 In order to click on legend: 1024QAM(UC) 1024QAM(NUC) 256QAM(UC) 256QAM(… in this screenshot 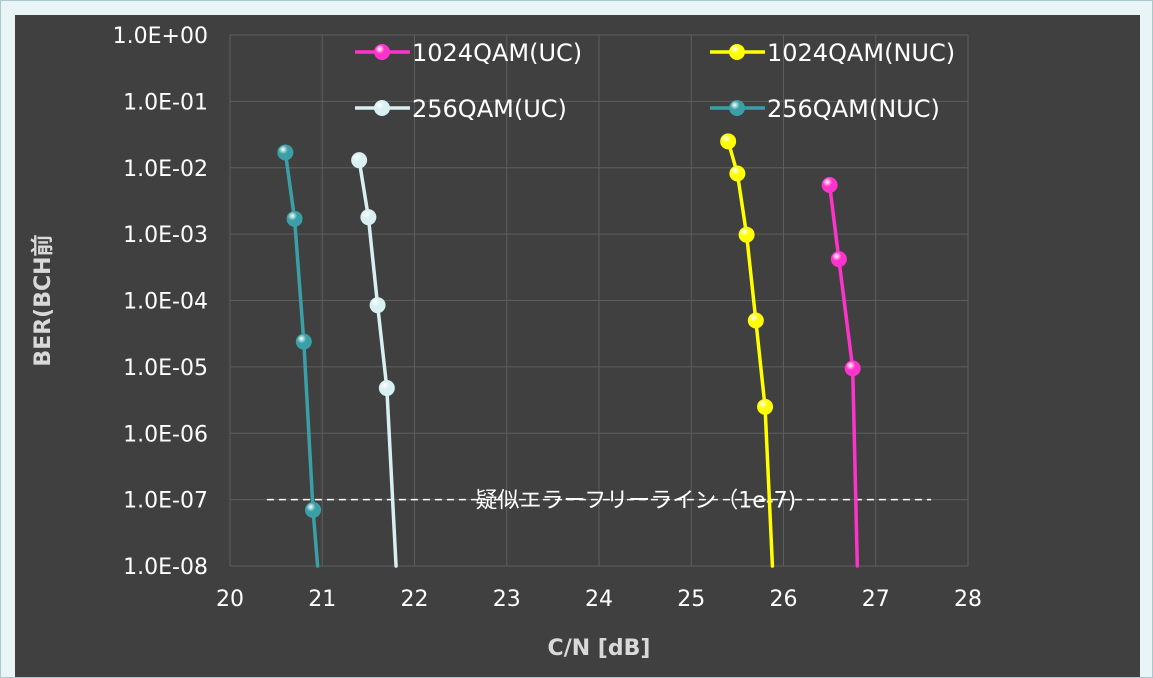, I will do `click(655, 81)`.